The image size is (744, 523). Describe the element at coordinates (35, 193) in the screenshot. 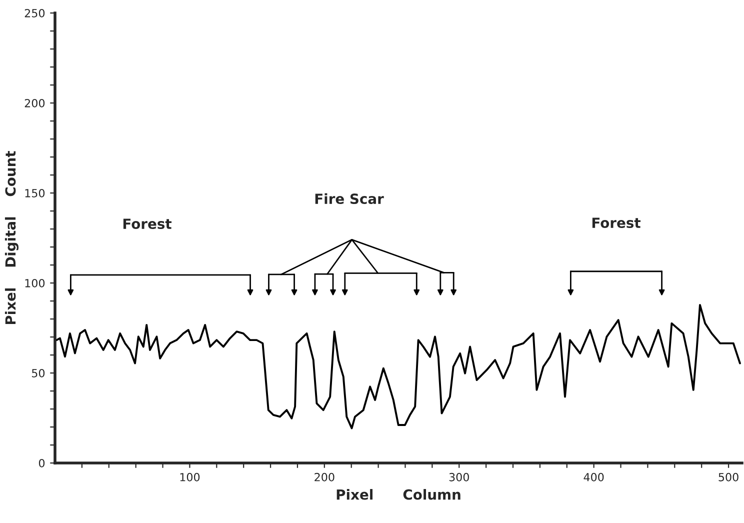

I see `y-tick-label: 150` at that location.